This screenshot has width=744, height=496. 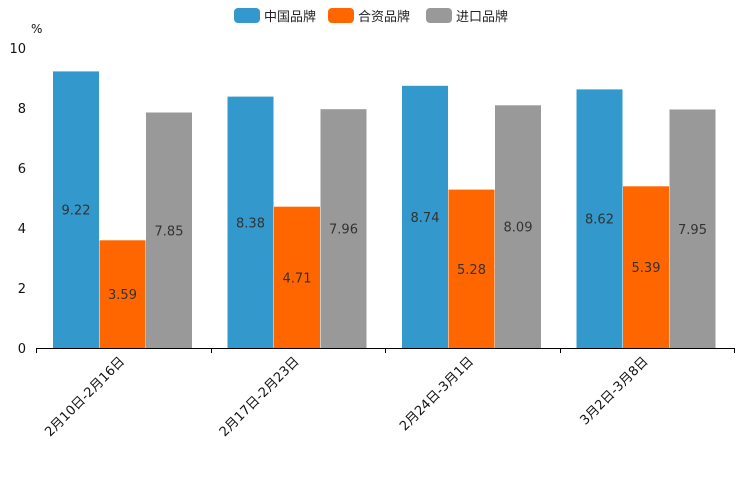 I want to click on x-tick-label-3: 2月24日-3月1日, so click(x=437, y=394).